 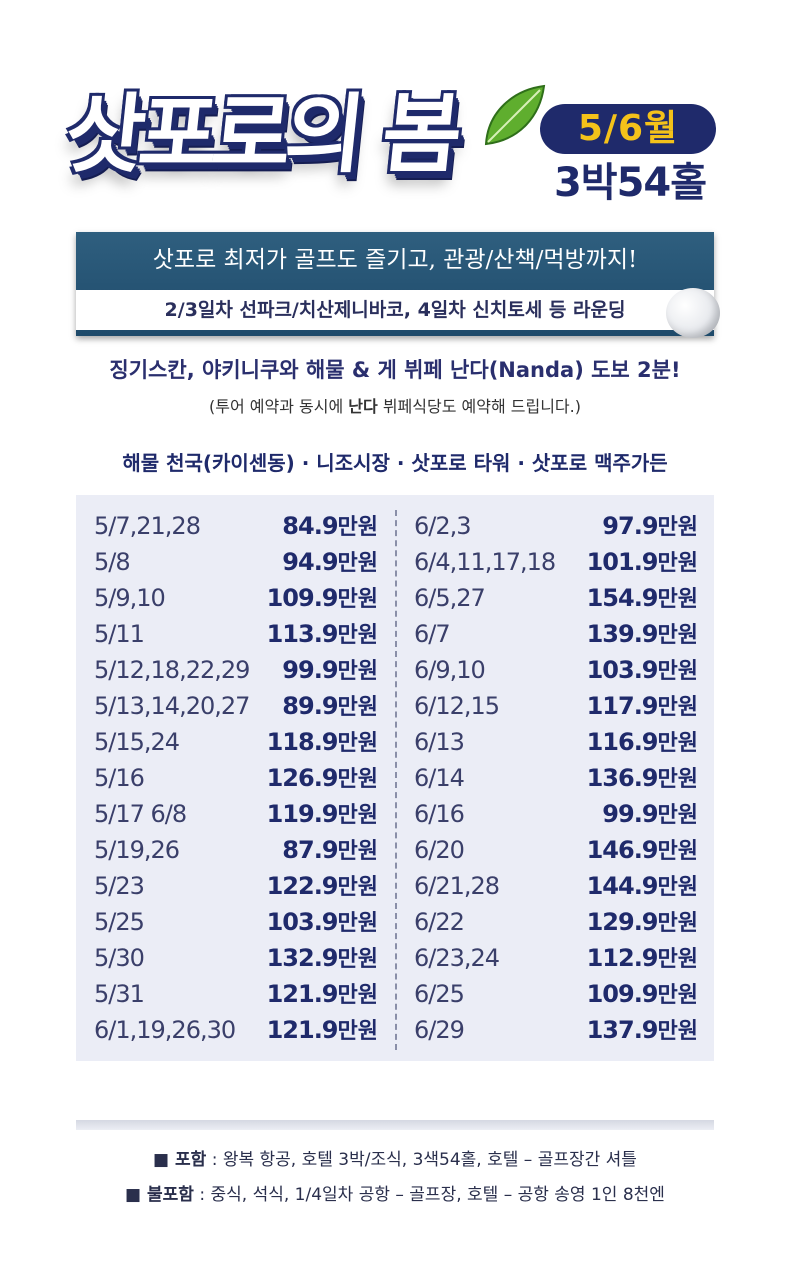 I want to click on tour-price: 103.9만원, so click(x=322, y=923).